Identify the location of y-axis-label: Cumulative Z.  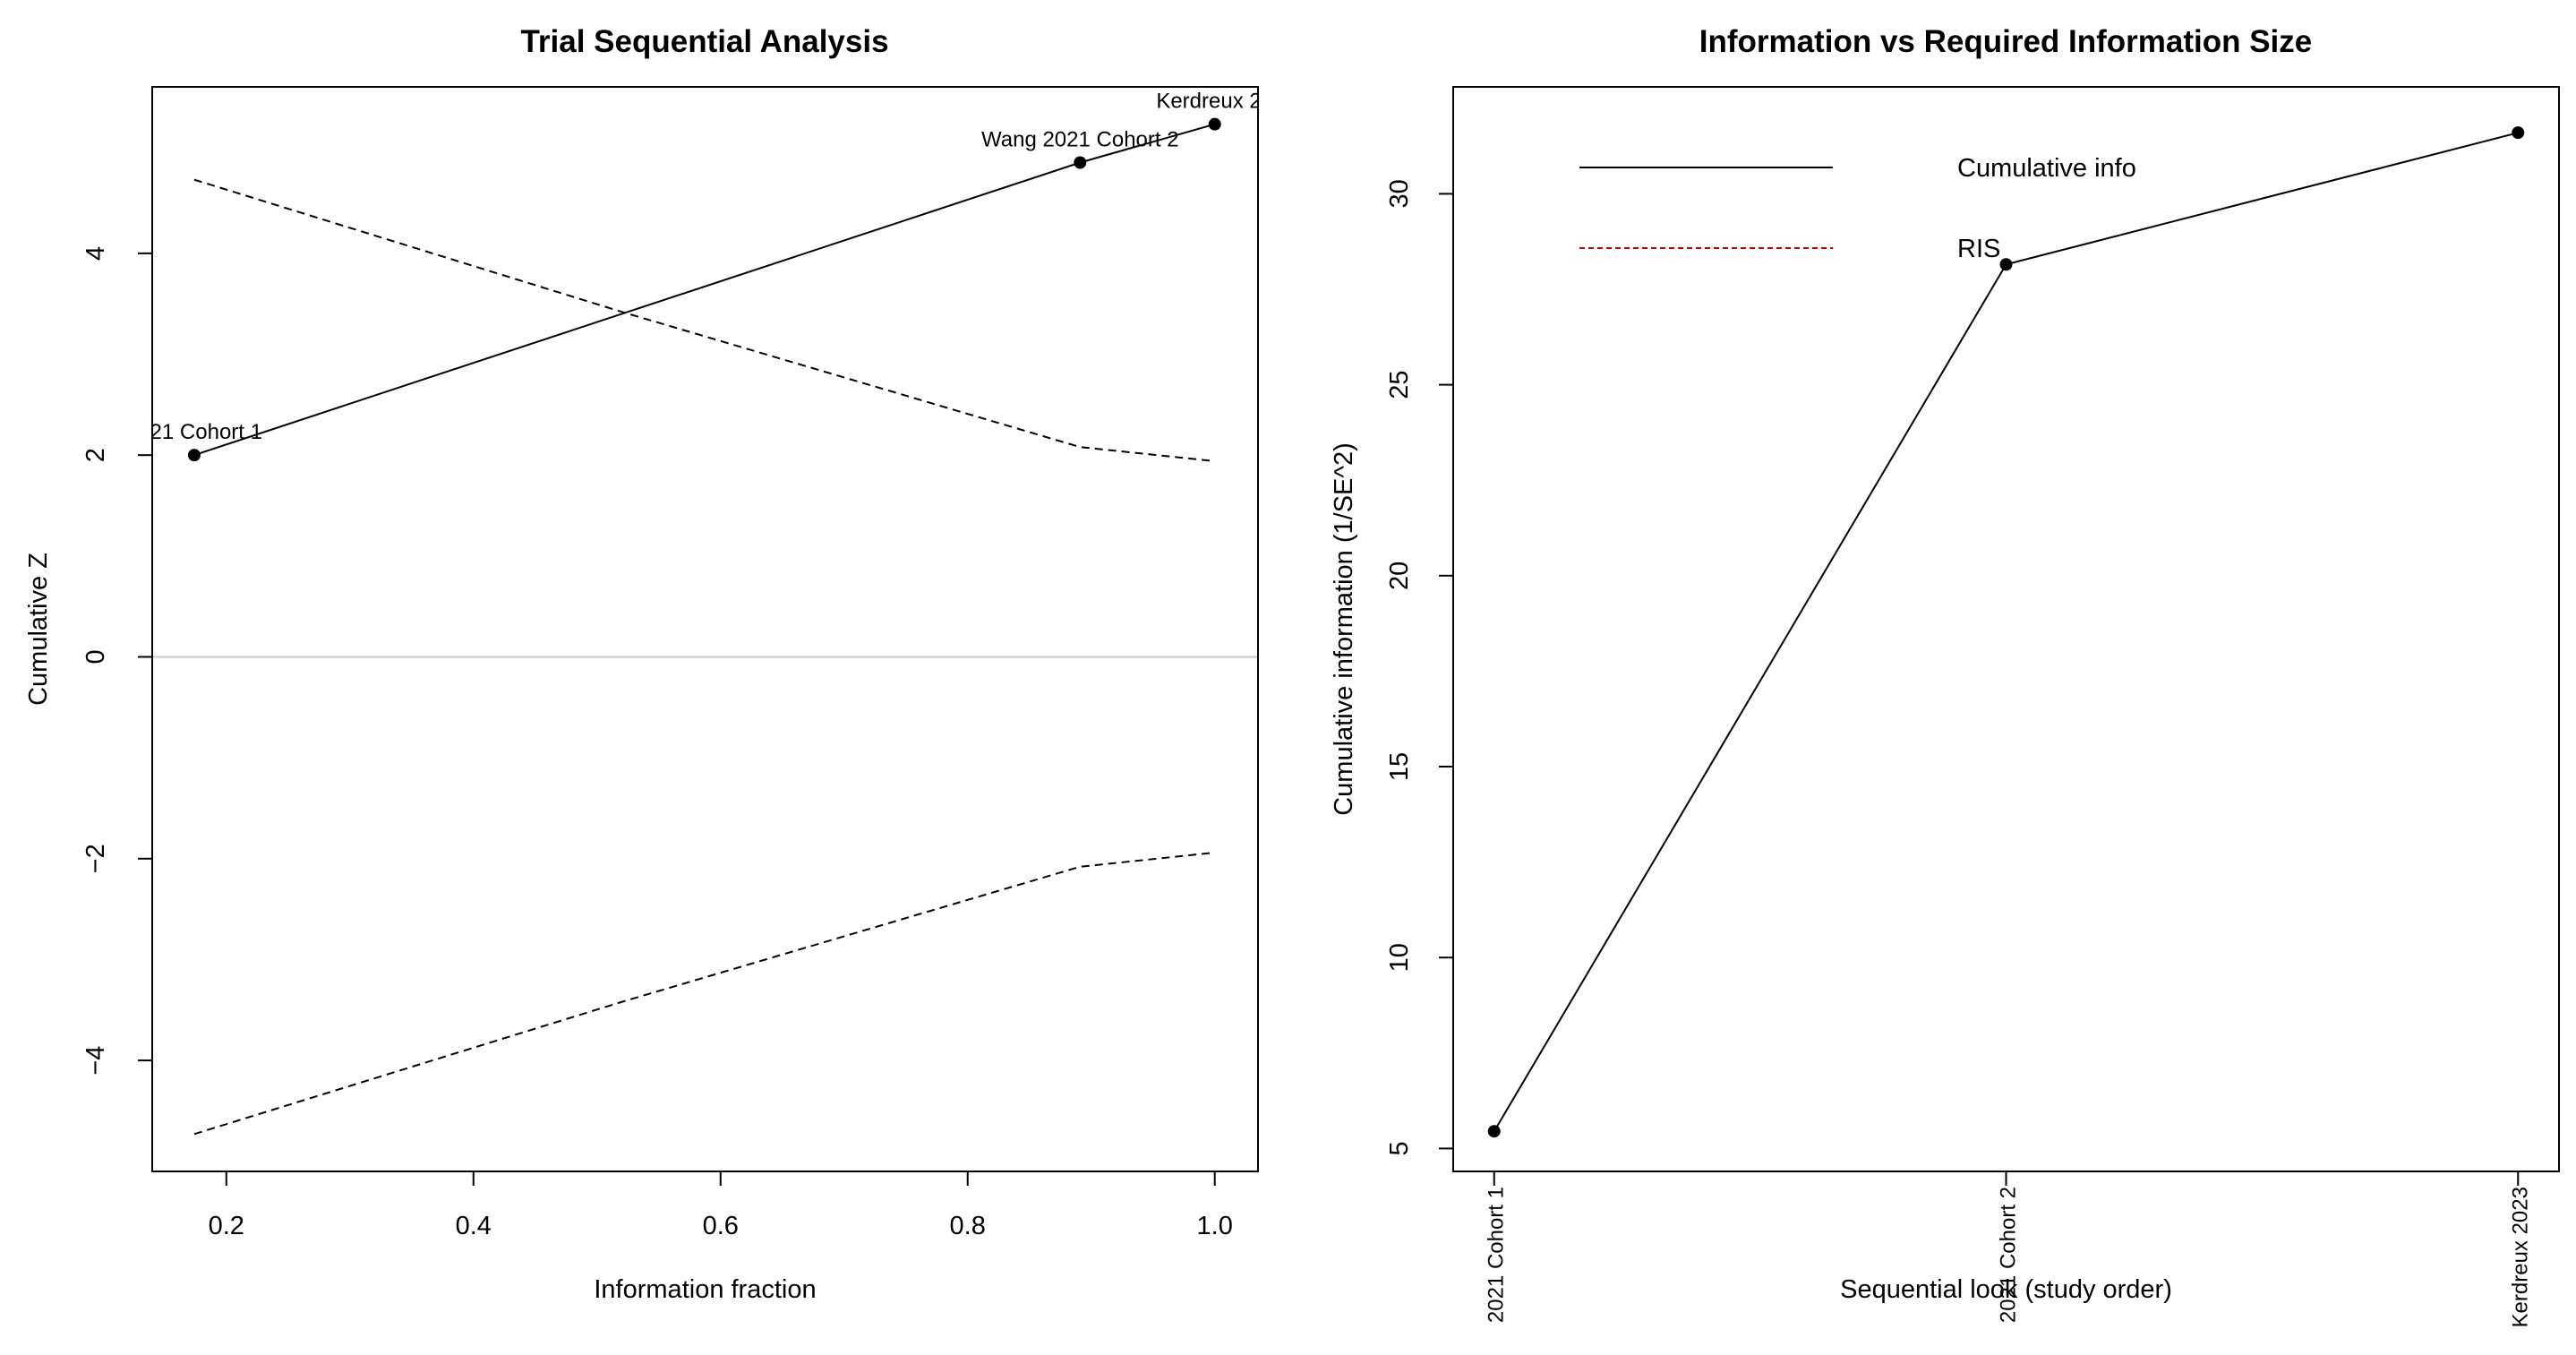
(38, 629).